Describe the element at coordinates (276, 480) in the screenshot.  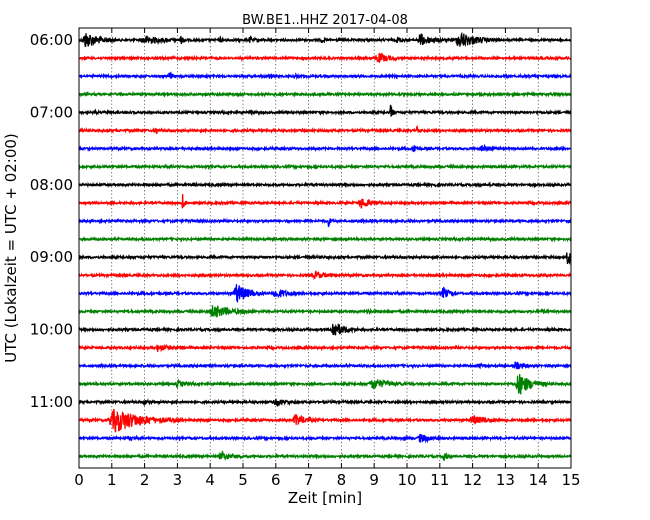
I see `x-tick-label: 6` at that location.